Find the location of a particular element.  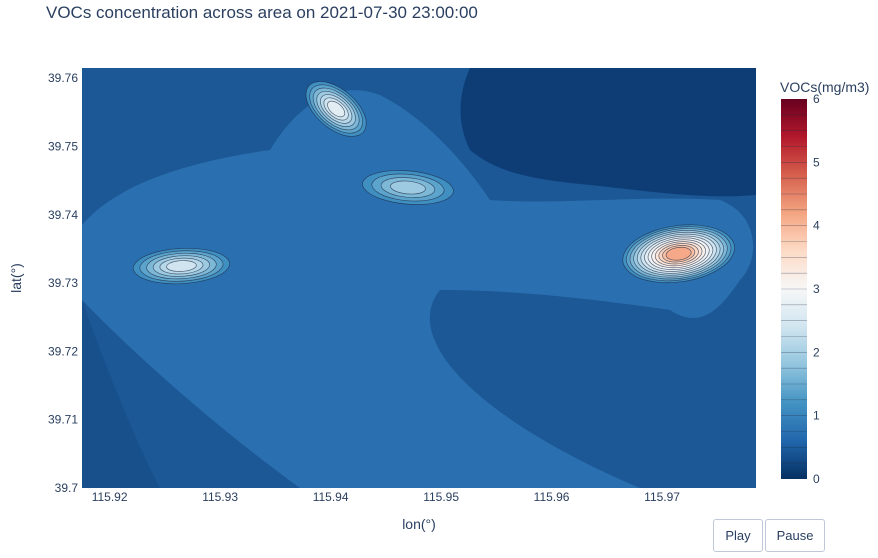

colorbar-tick-label: 6 is located at coordinates (816, 99).